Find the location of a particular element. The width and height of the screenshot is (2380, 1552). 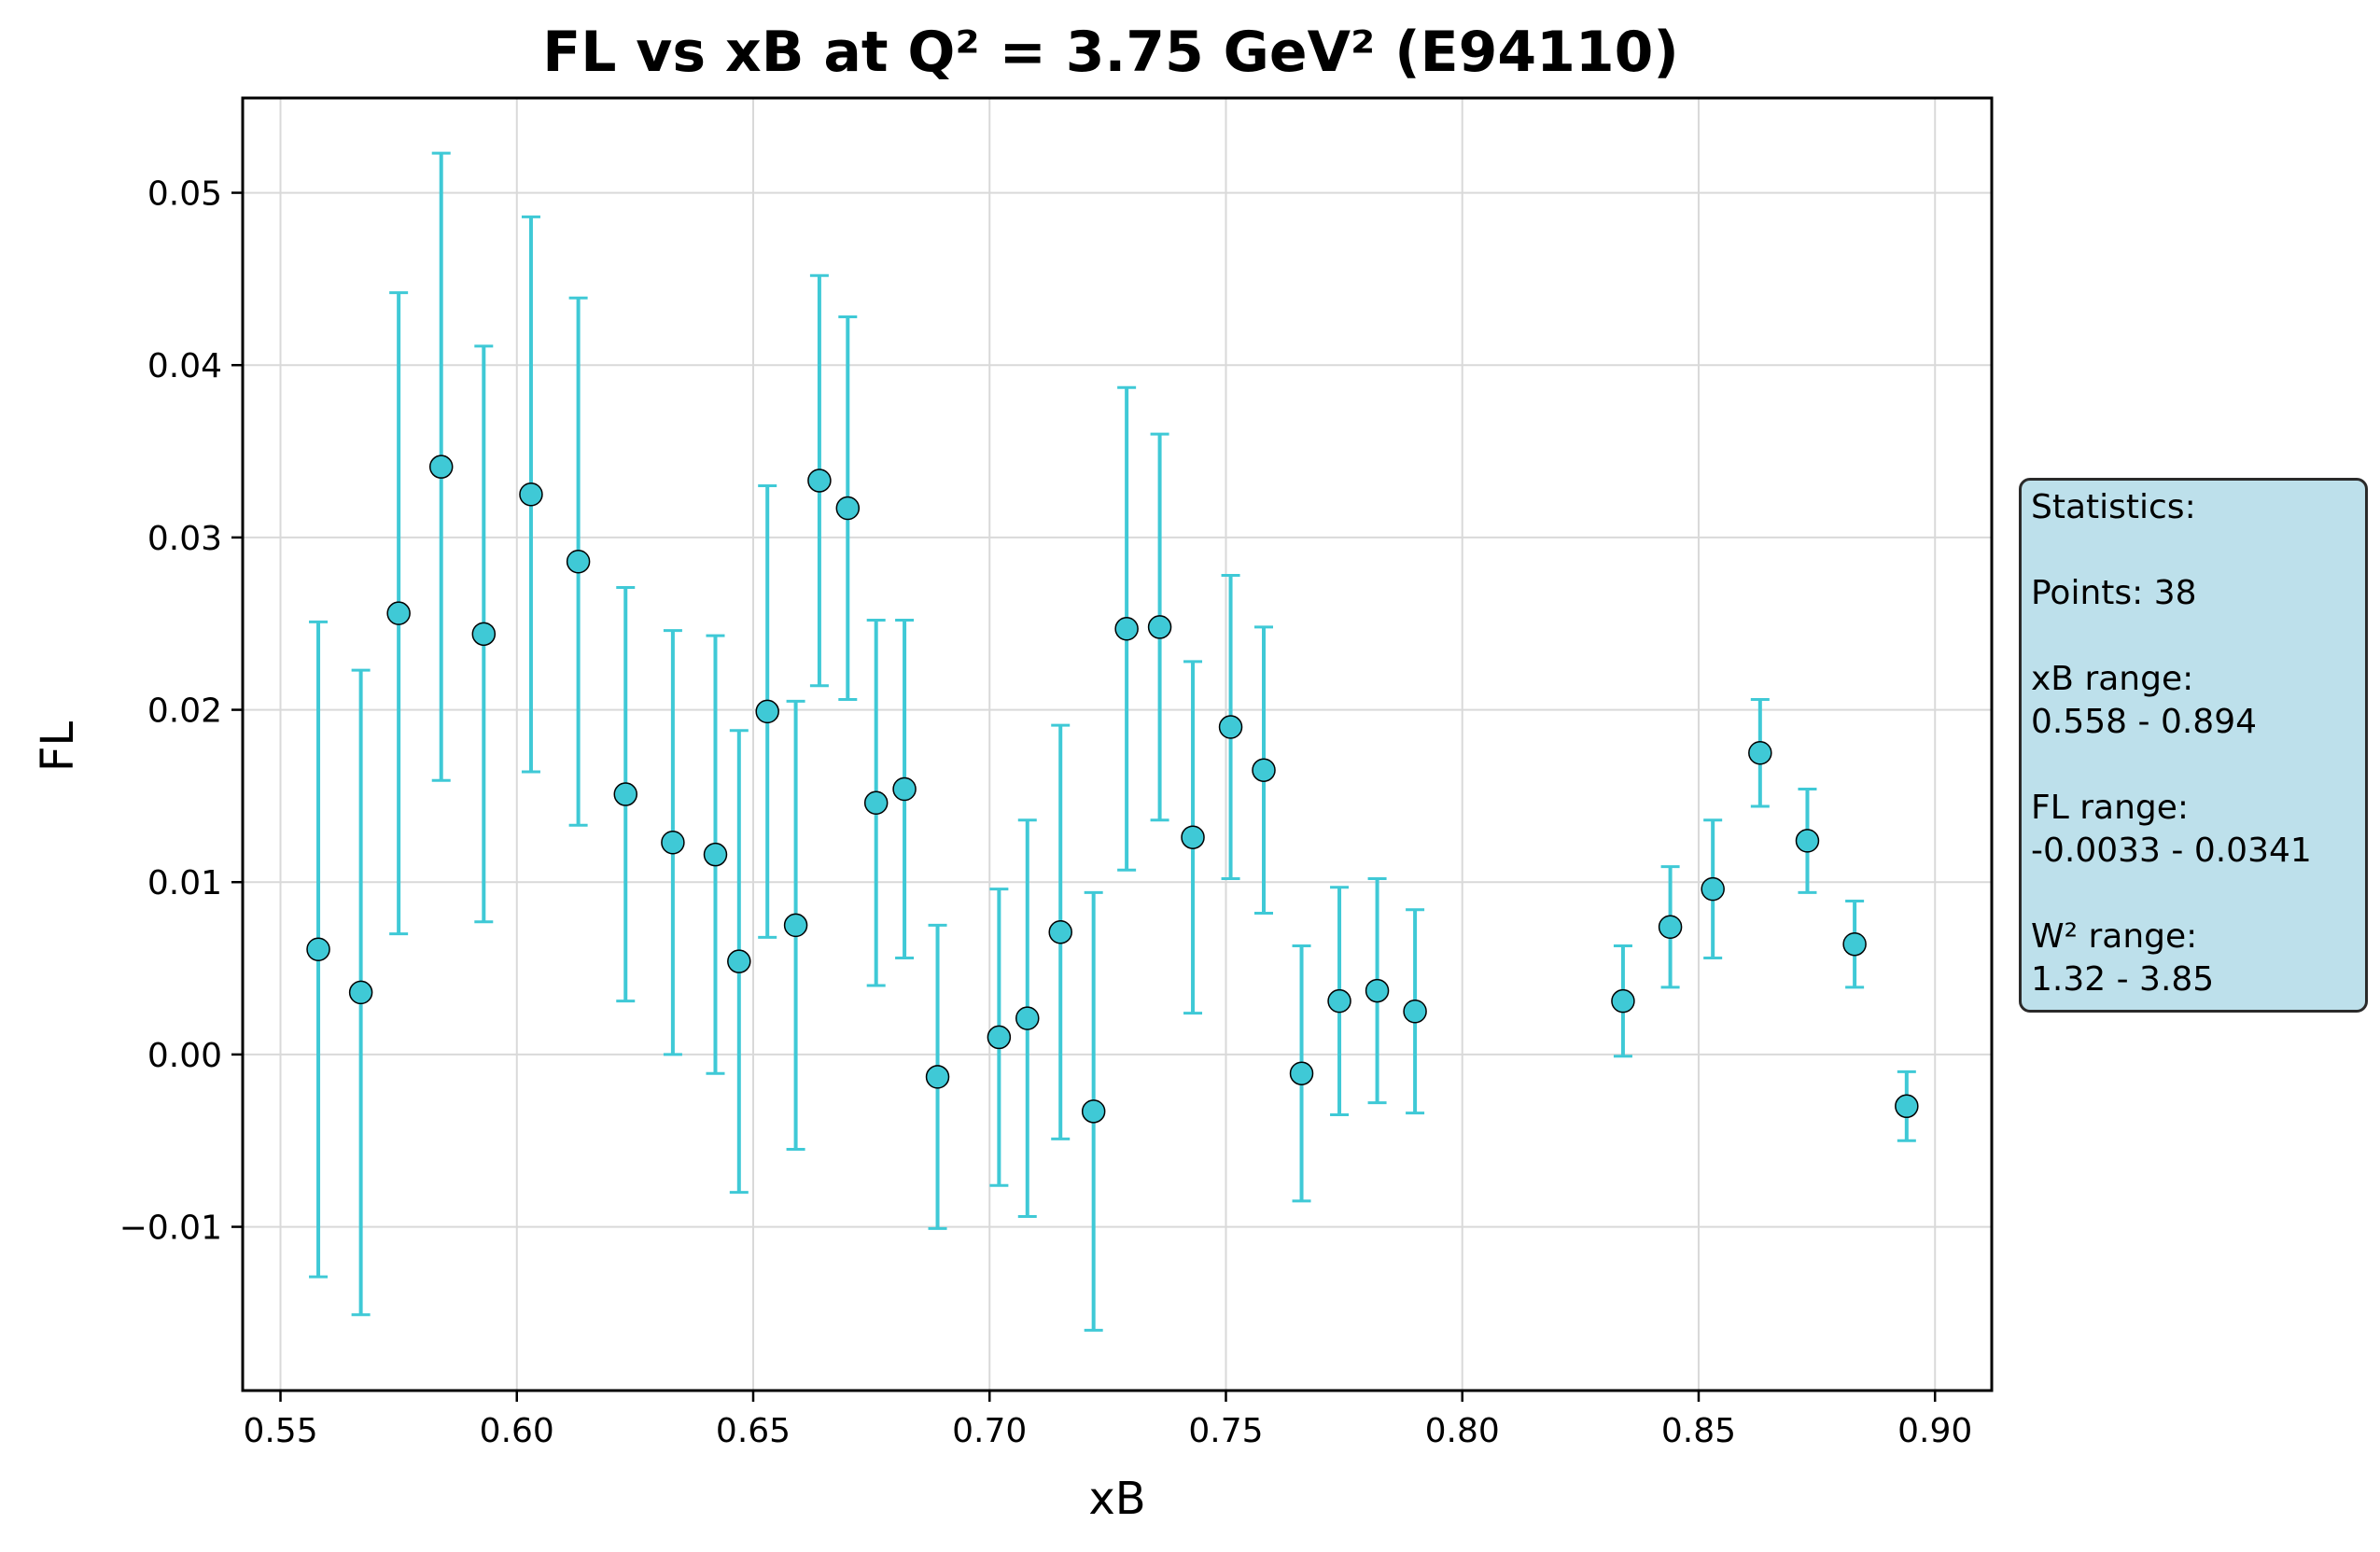

stats-header: Statistics: is located at coordinates (2113, 507).